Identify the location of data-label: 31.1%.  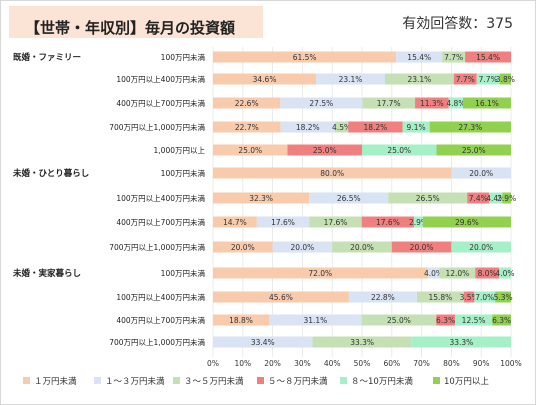
(315, 320).